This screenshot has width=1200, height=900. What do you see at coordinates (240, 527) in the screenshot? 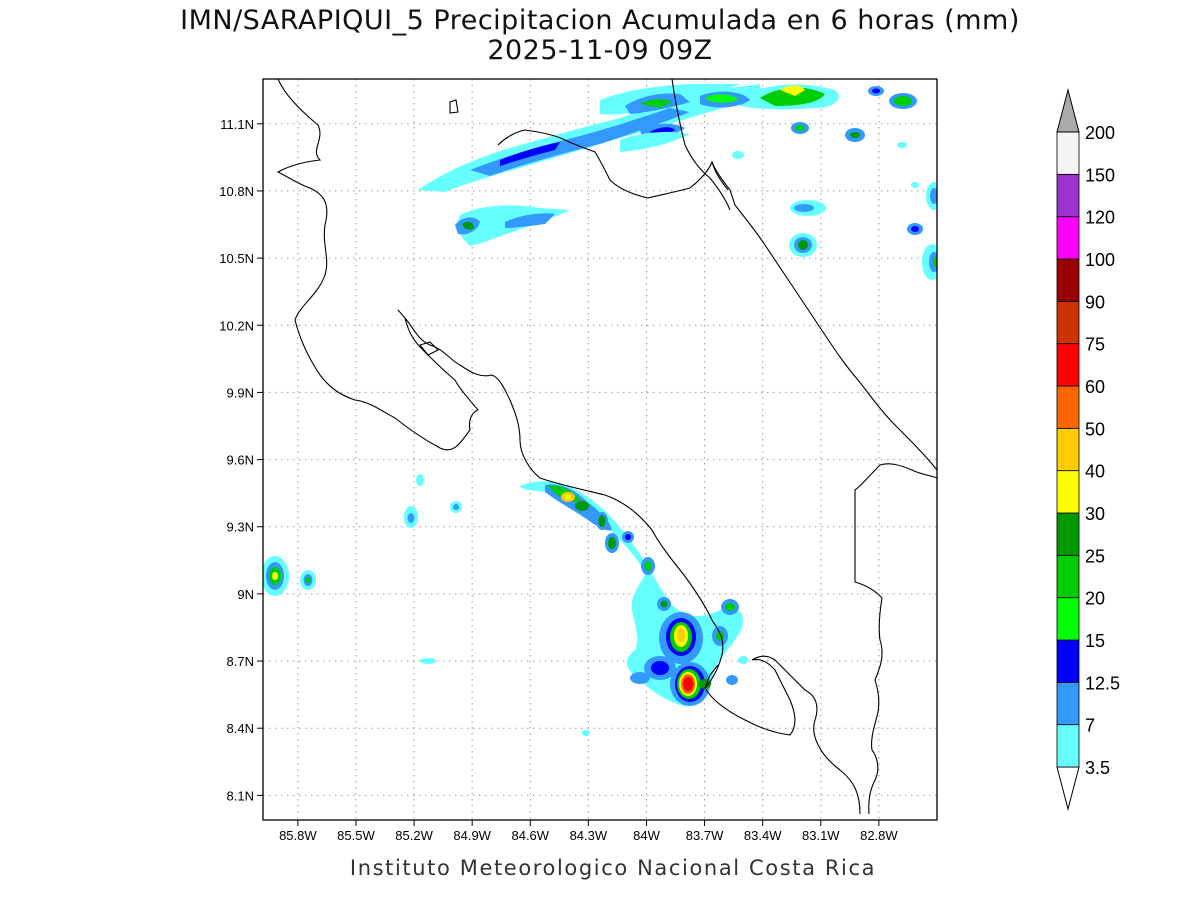
I see `lat-tick-label: 9.3N` at bounding box center [240, 527].